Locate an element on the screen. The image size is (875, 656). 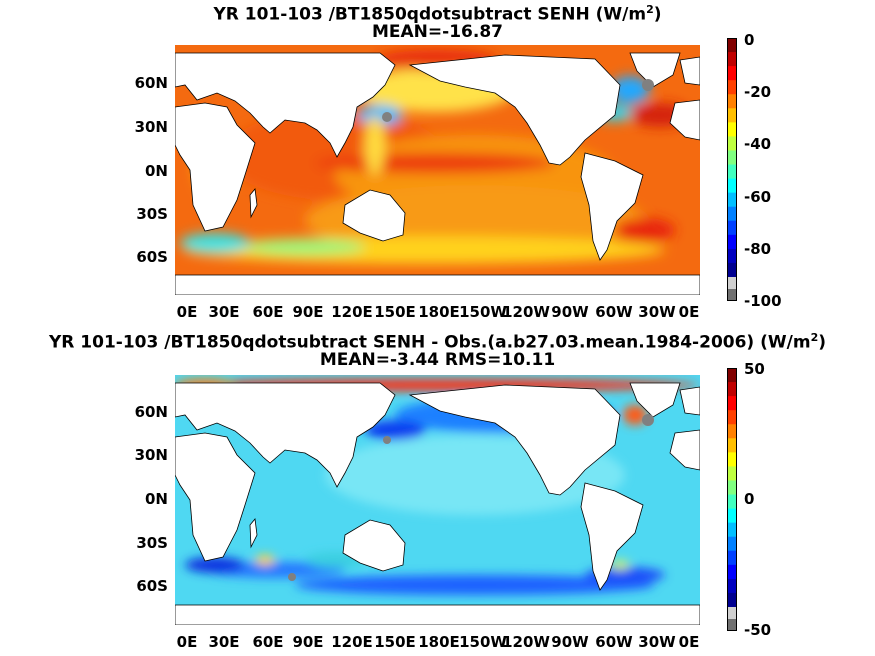
panel1-colorbar is located at coordinates (732, 169).